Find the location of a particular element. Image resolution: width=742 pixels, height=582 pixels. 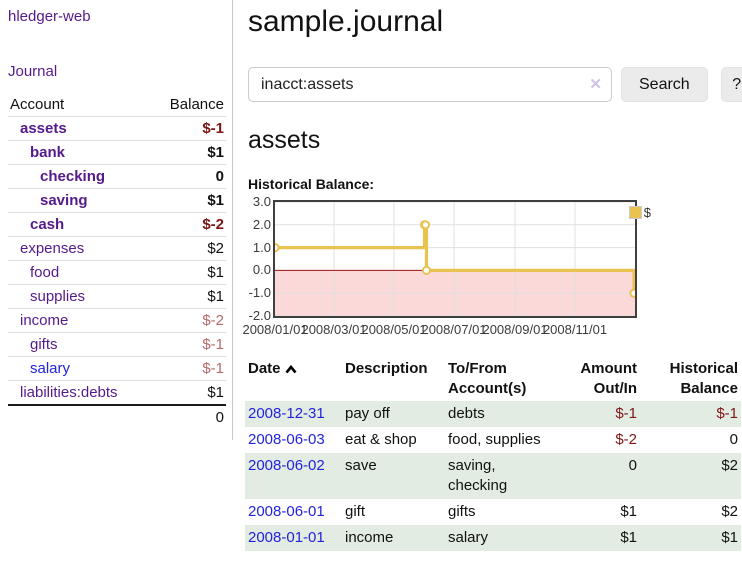

transaction-description: eat & shop is located at coordinates (381, 439).